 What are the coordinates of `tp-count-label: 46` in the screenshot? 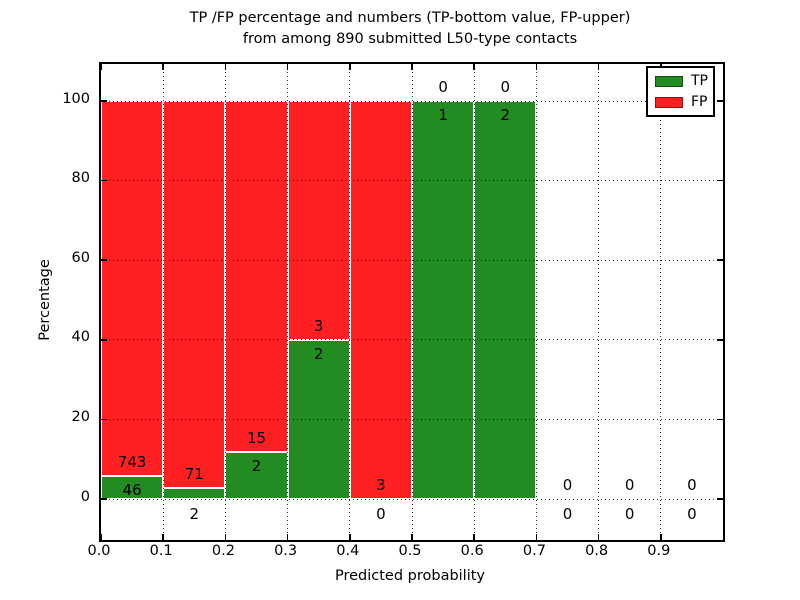 It's located at (132, 489).